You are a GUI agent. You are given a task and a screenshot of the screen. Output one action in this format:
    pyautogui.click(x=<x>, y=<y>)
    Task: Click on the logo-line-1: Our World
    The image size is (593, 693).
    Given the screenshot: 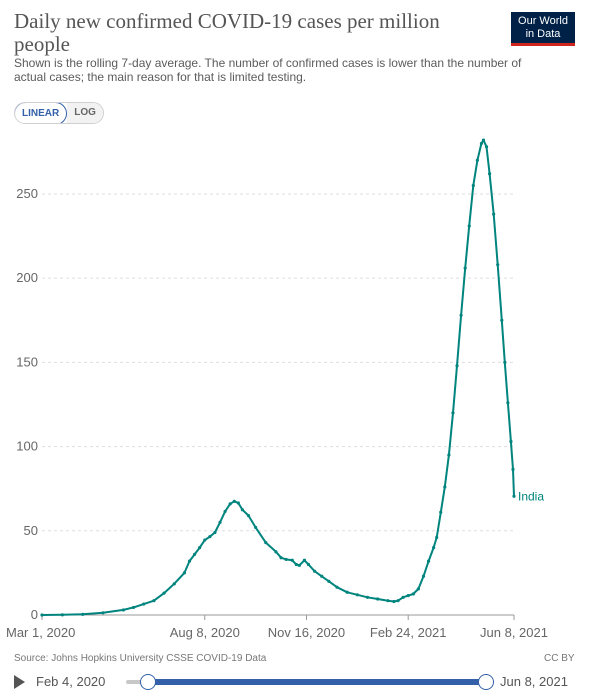 What is the action you would take?
    pyautogui.click(x=543, y=21)
    